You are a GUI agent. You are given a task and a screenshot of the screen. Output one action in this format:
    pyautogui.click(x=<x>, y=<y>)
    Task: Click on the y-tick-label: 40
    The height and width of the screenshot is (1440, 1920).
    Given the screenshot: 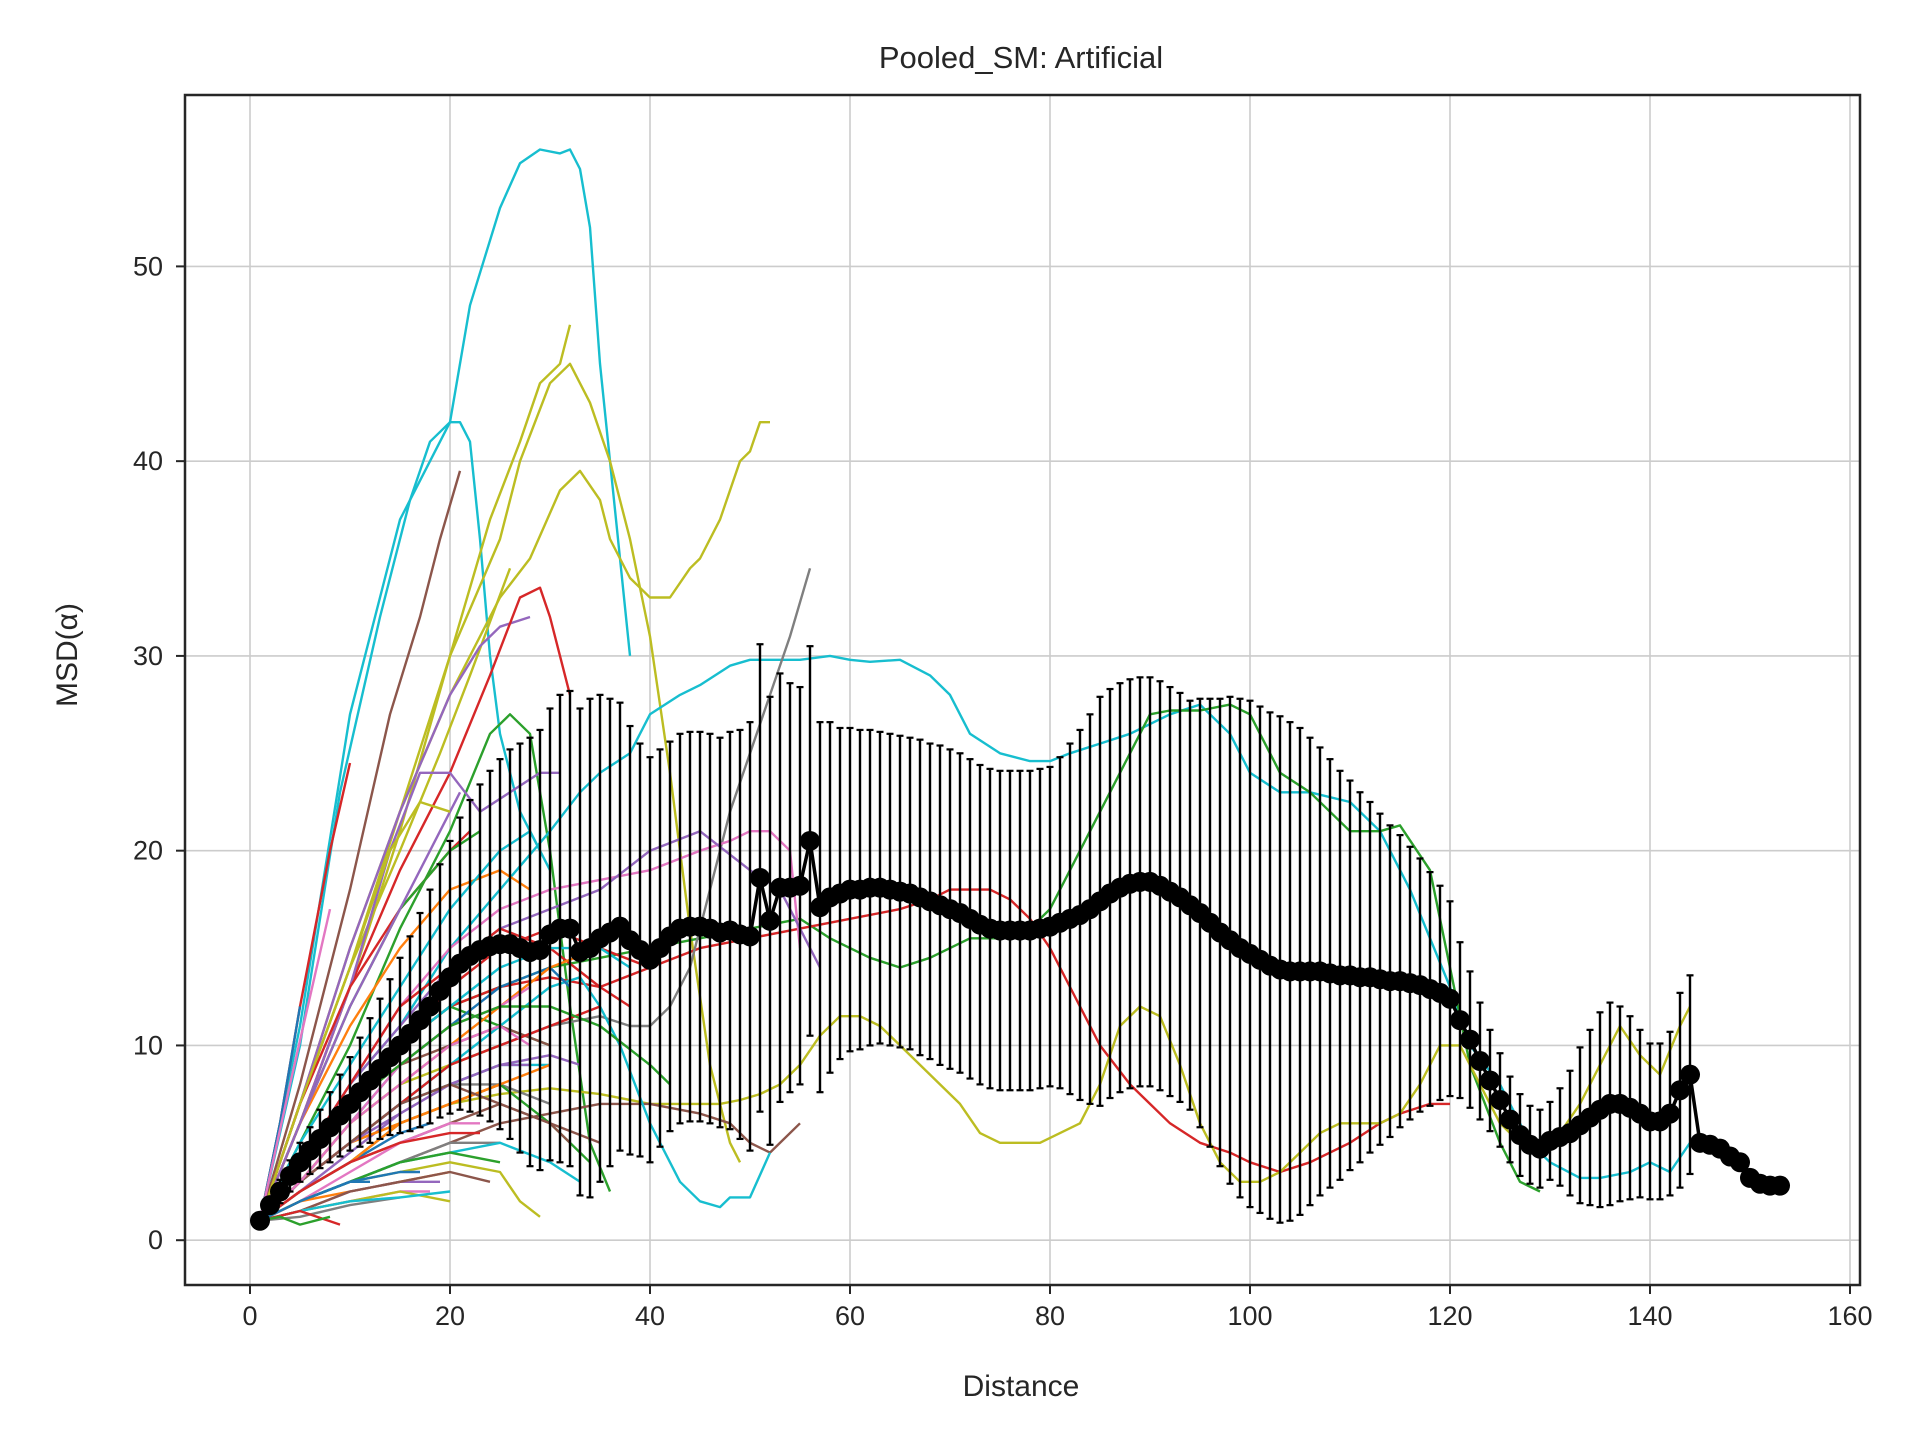 What is the action you would take?
    pyautogui.click(x=148, y=461)
    